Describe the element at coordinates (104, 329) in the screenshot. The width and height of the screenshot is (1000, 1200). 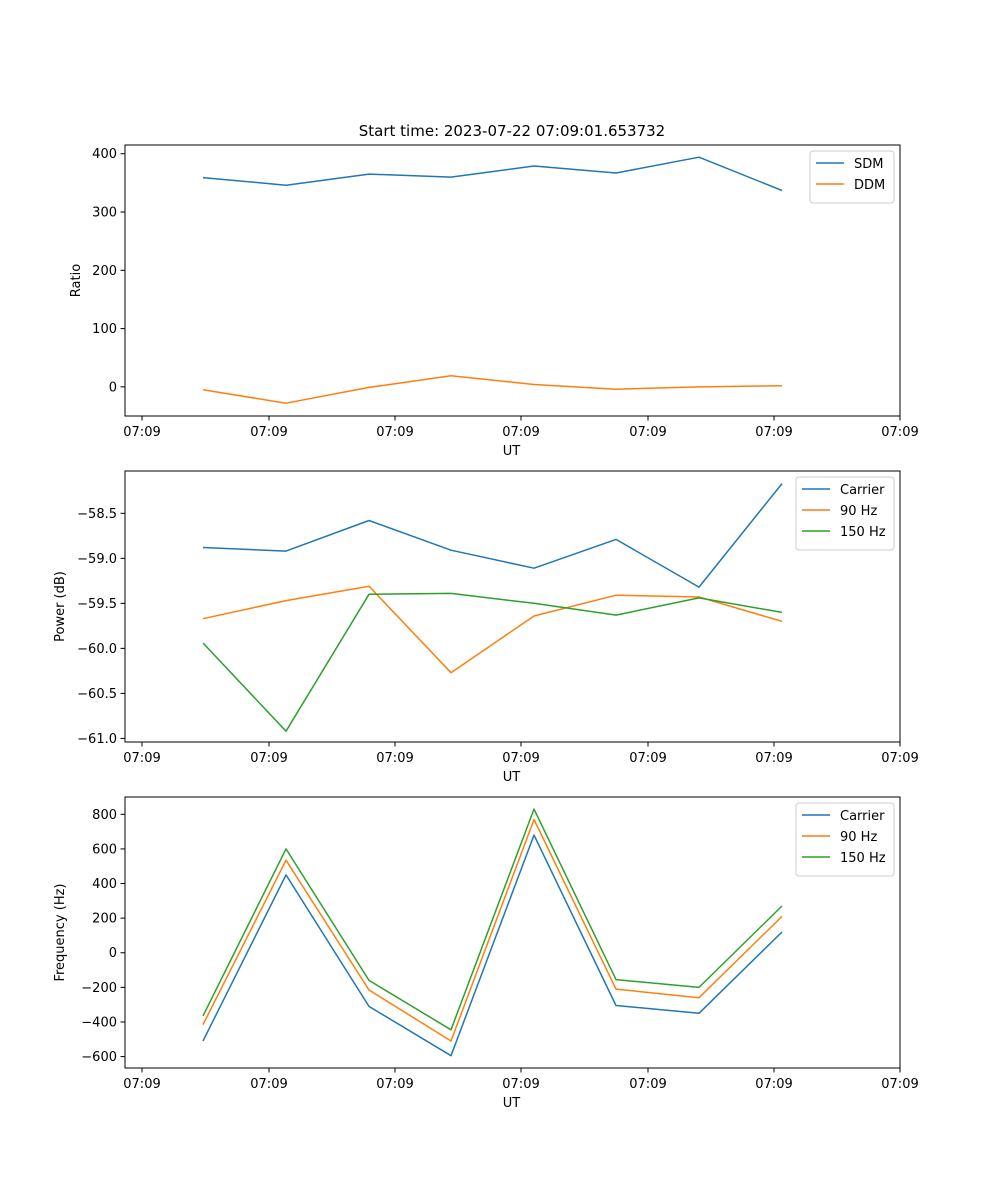
I see `y-tick-label: 100` at that location.